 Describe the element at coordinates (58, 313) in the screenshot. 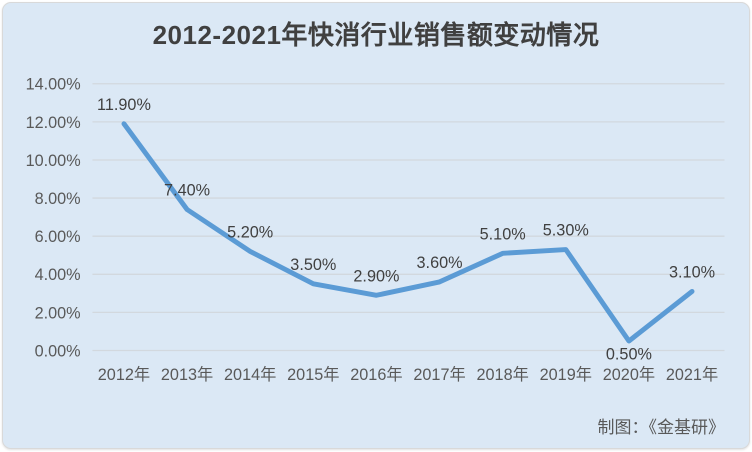

I see `y-tick-label: 2.00%` at that location.